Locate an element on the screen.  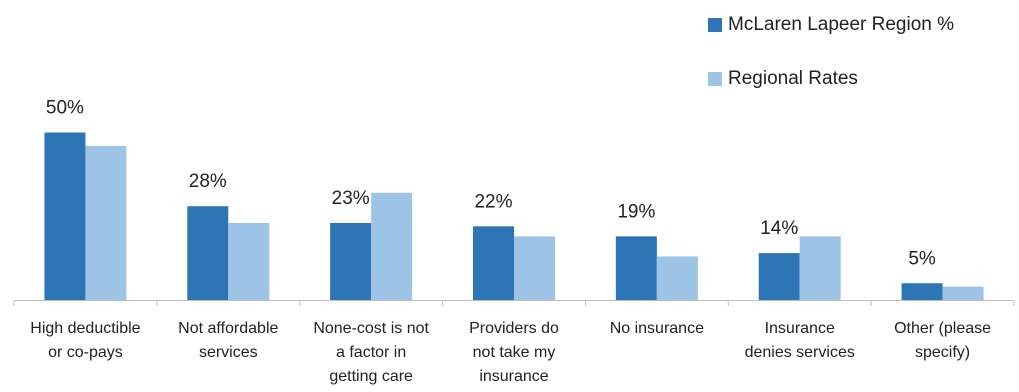
category-label: Insurance denies services is located at coordinates (800, 340).